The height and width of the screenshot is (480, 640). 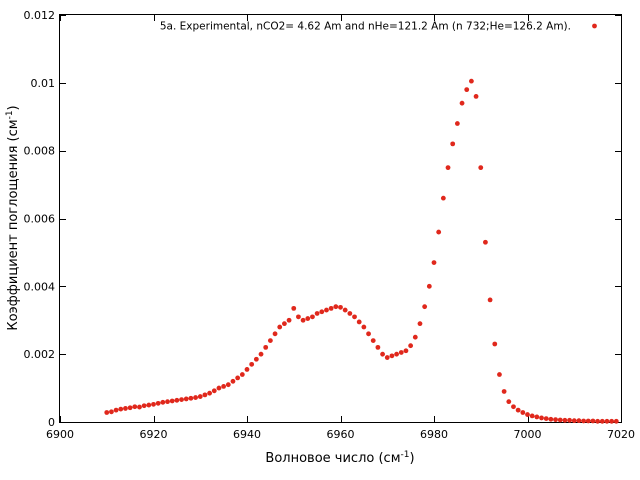 What do you see at coordinates (40, 286) in the screenshot?
I see `y-tick-label: 0.004` at bounding box center [40, 286].